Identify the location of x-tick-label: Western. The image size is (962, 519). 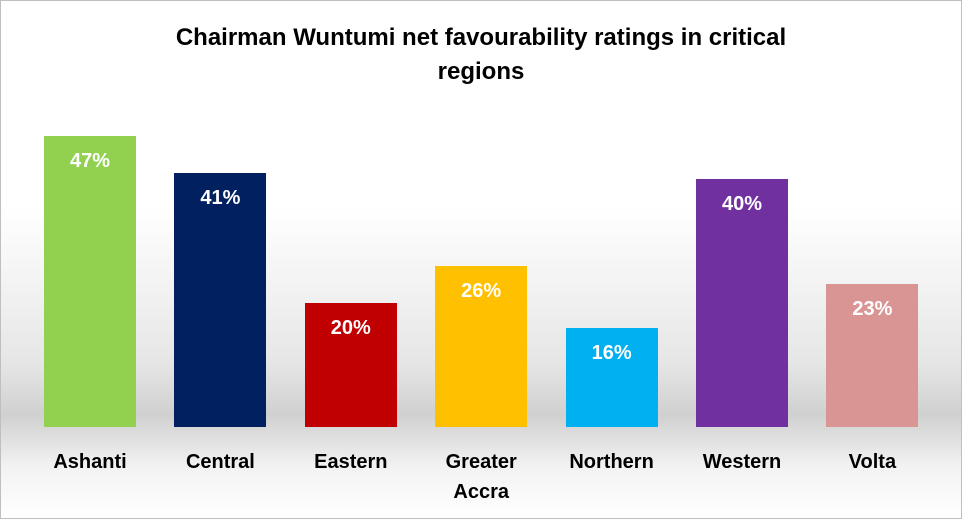
(742, 462).